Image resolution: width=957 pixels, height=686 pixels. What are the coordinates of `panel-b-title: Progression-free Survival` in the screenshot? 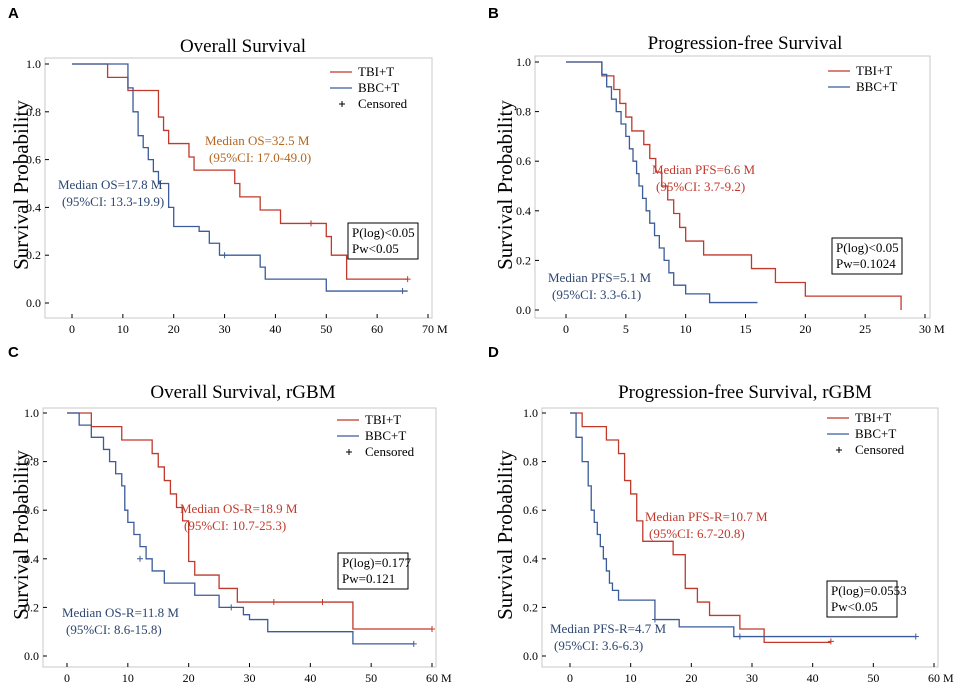 It's located at (745, 43).